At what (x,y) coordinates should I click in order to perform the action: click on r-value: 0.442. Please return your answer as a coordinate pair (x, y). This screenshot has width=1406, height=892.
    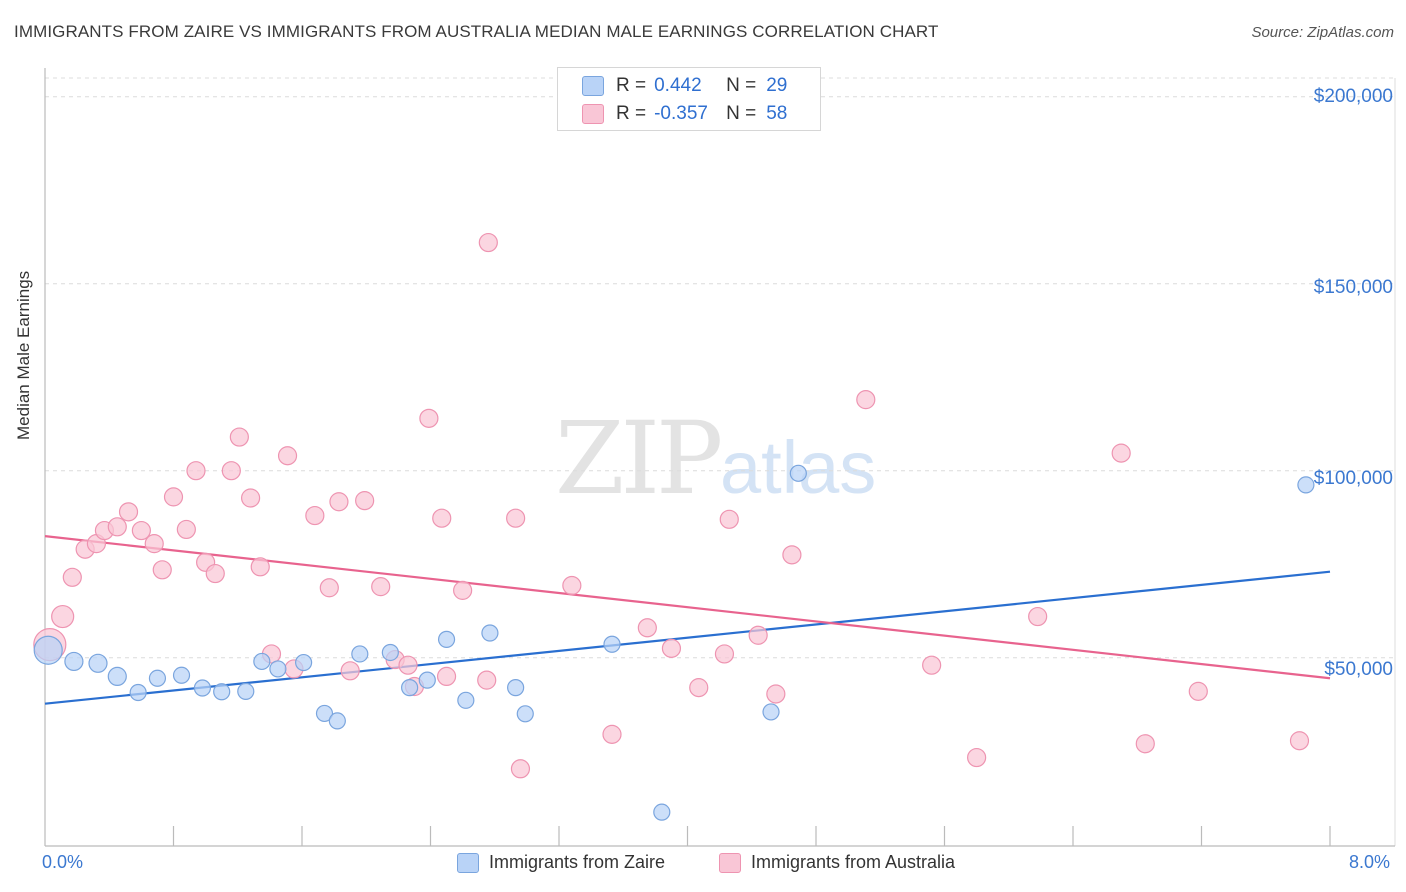
    Looking at the image, I should click on (678, 85).